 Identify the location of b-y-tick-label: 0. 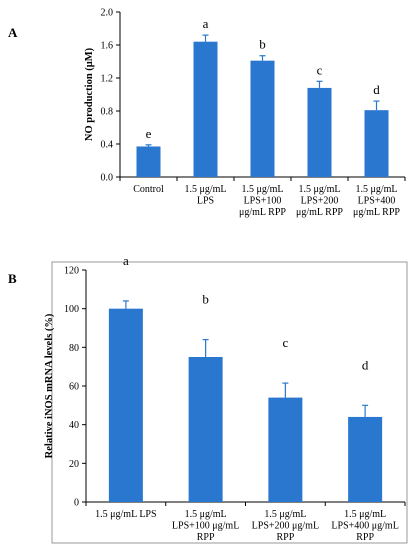
(76, 503).